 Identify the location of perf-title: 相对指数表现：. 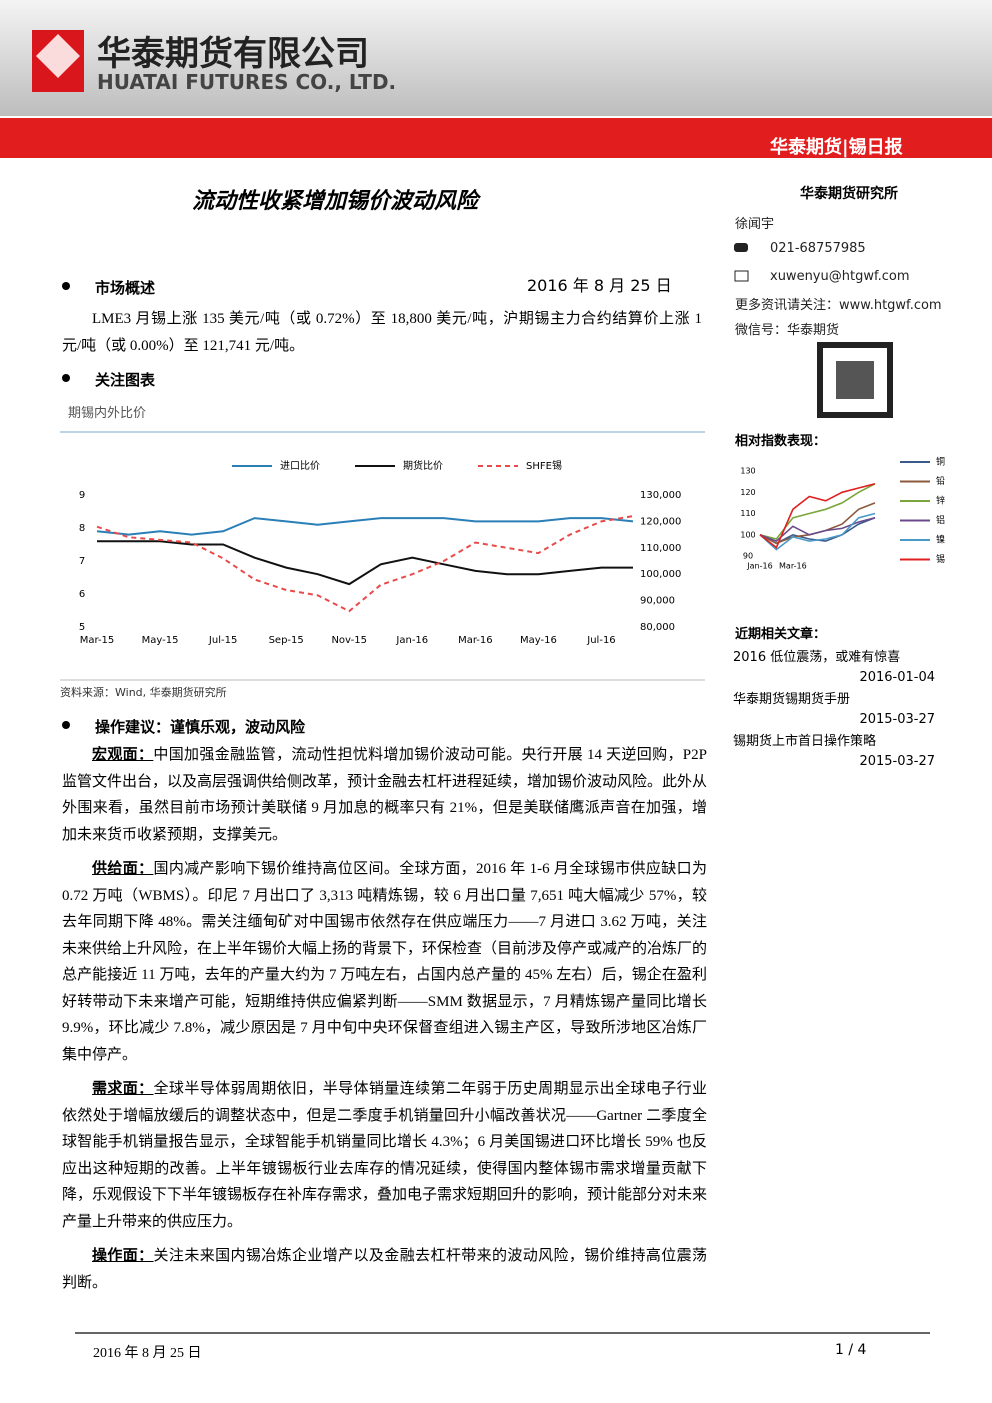
(781, 441).